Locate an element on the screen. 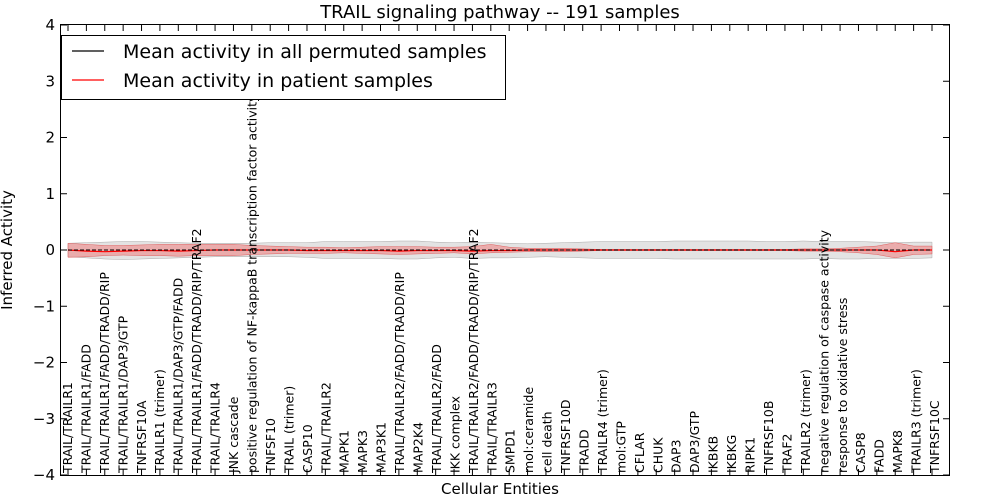 Image resolution: width=1000 pixels, height=500 pixels. x-tick-label: TRAILR2 (trimer) is located at coordinates (805, 421).